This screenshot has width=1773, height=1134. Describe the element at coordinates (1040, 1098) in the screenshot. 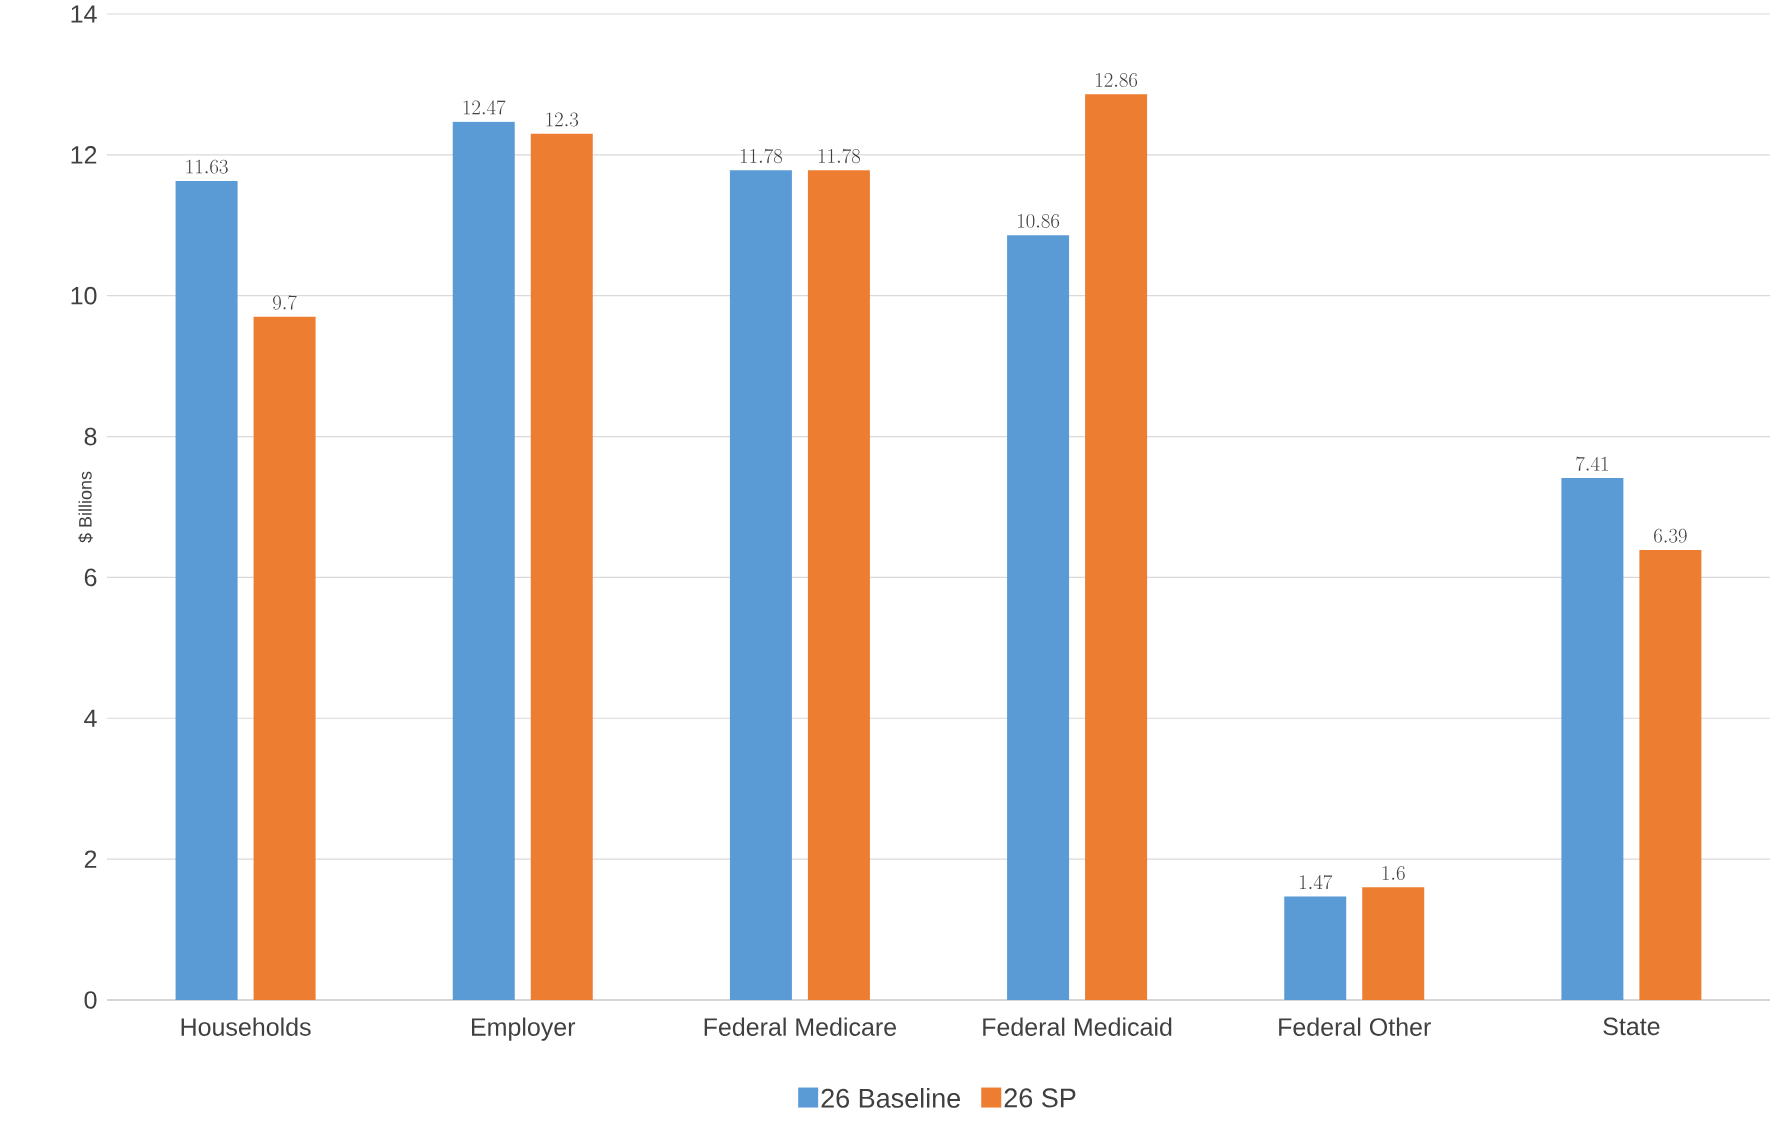

I see `legend-label: 26 SP` at that location.